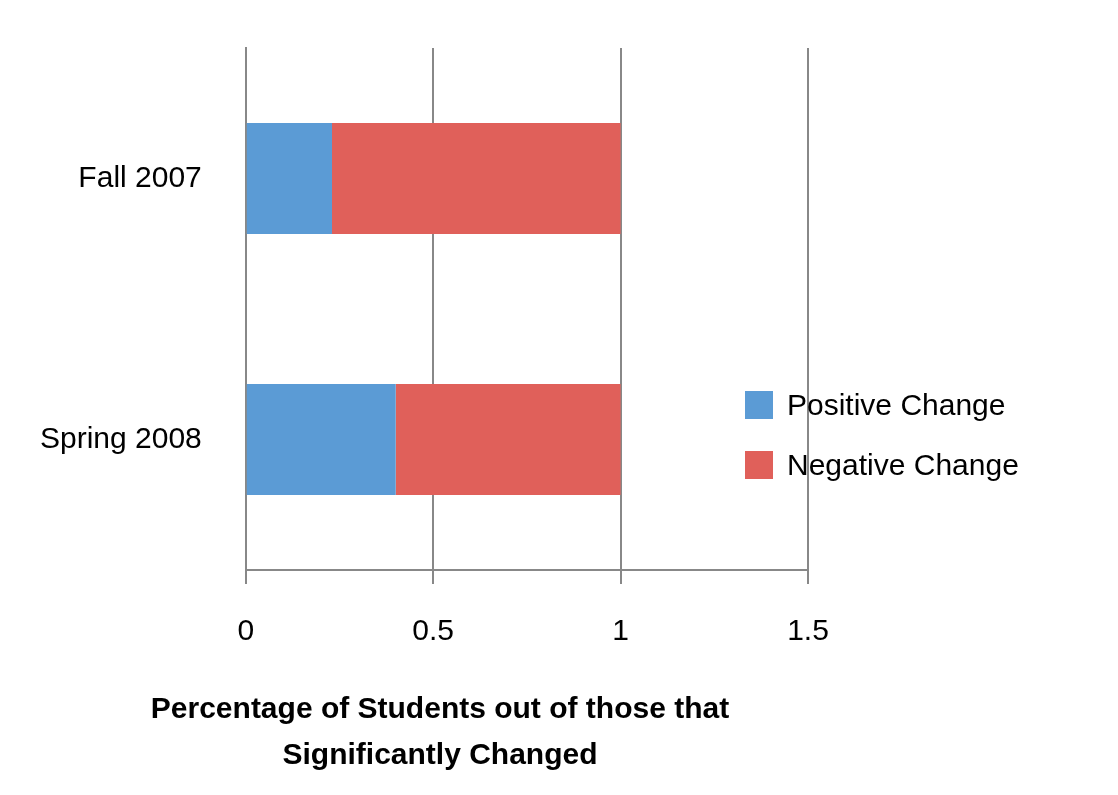 This screenshot has height=795, width=1118. Describe the element at coordinates (121, 437) in the screenshot. I see `y-tick-label: Spring 2008` at that location.